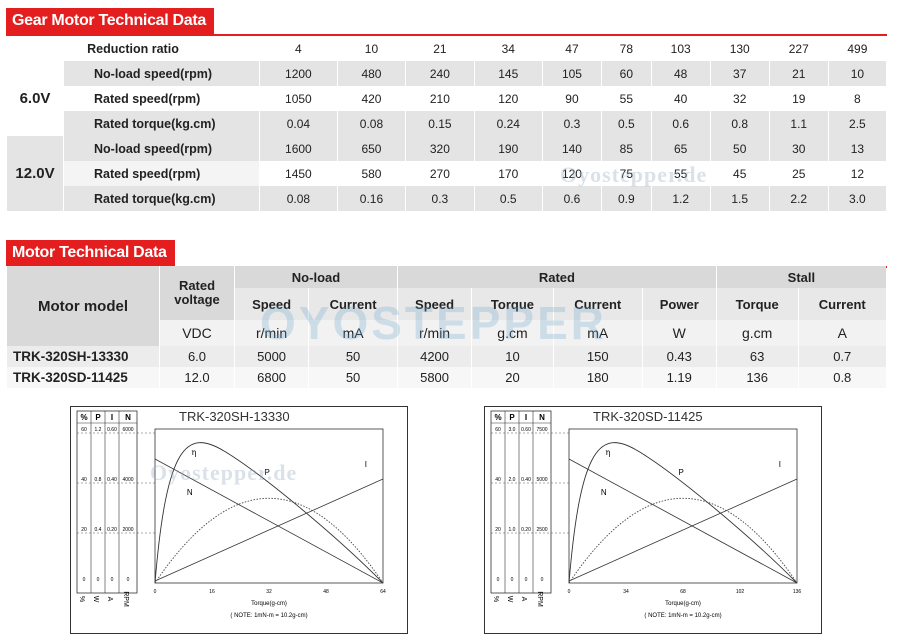 This screenshot has width=903, height=641. What do you see at coordinates (512, 480) in the screenshot?
I see `tick-label: 2.0` at bounding box center [512, 480].